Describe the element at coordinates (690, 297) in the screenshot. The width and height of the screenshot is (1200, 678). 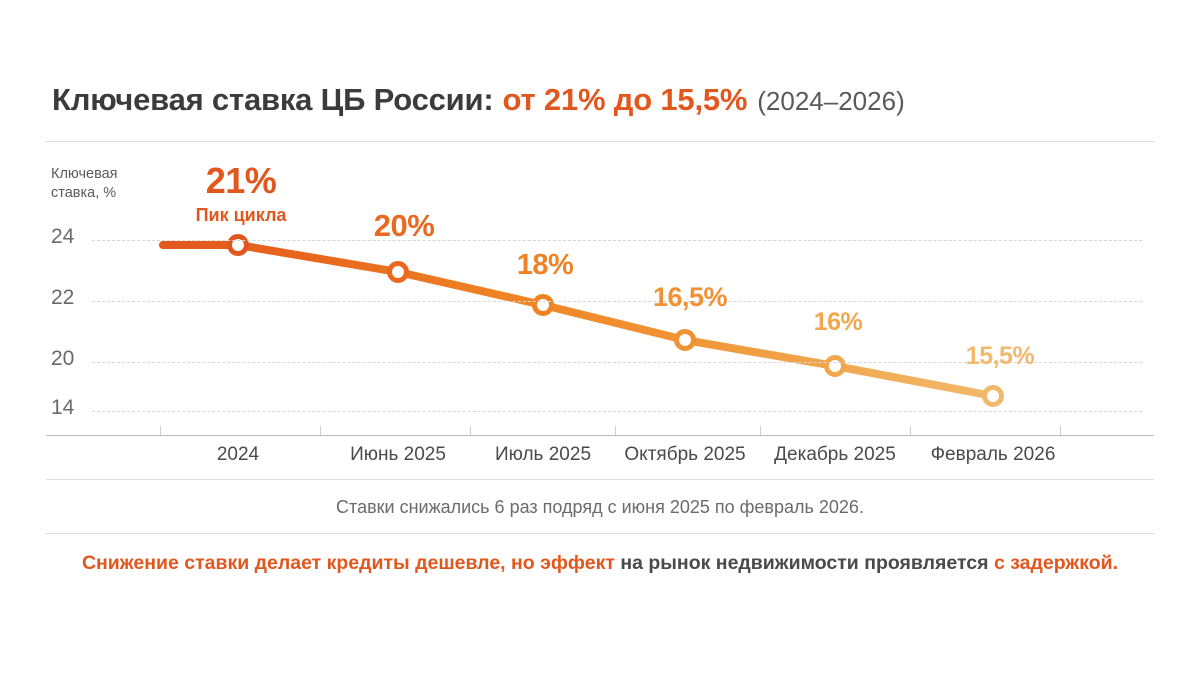
I see `data-point-value-label: 16,5%` at that location.